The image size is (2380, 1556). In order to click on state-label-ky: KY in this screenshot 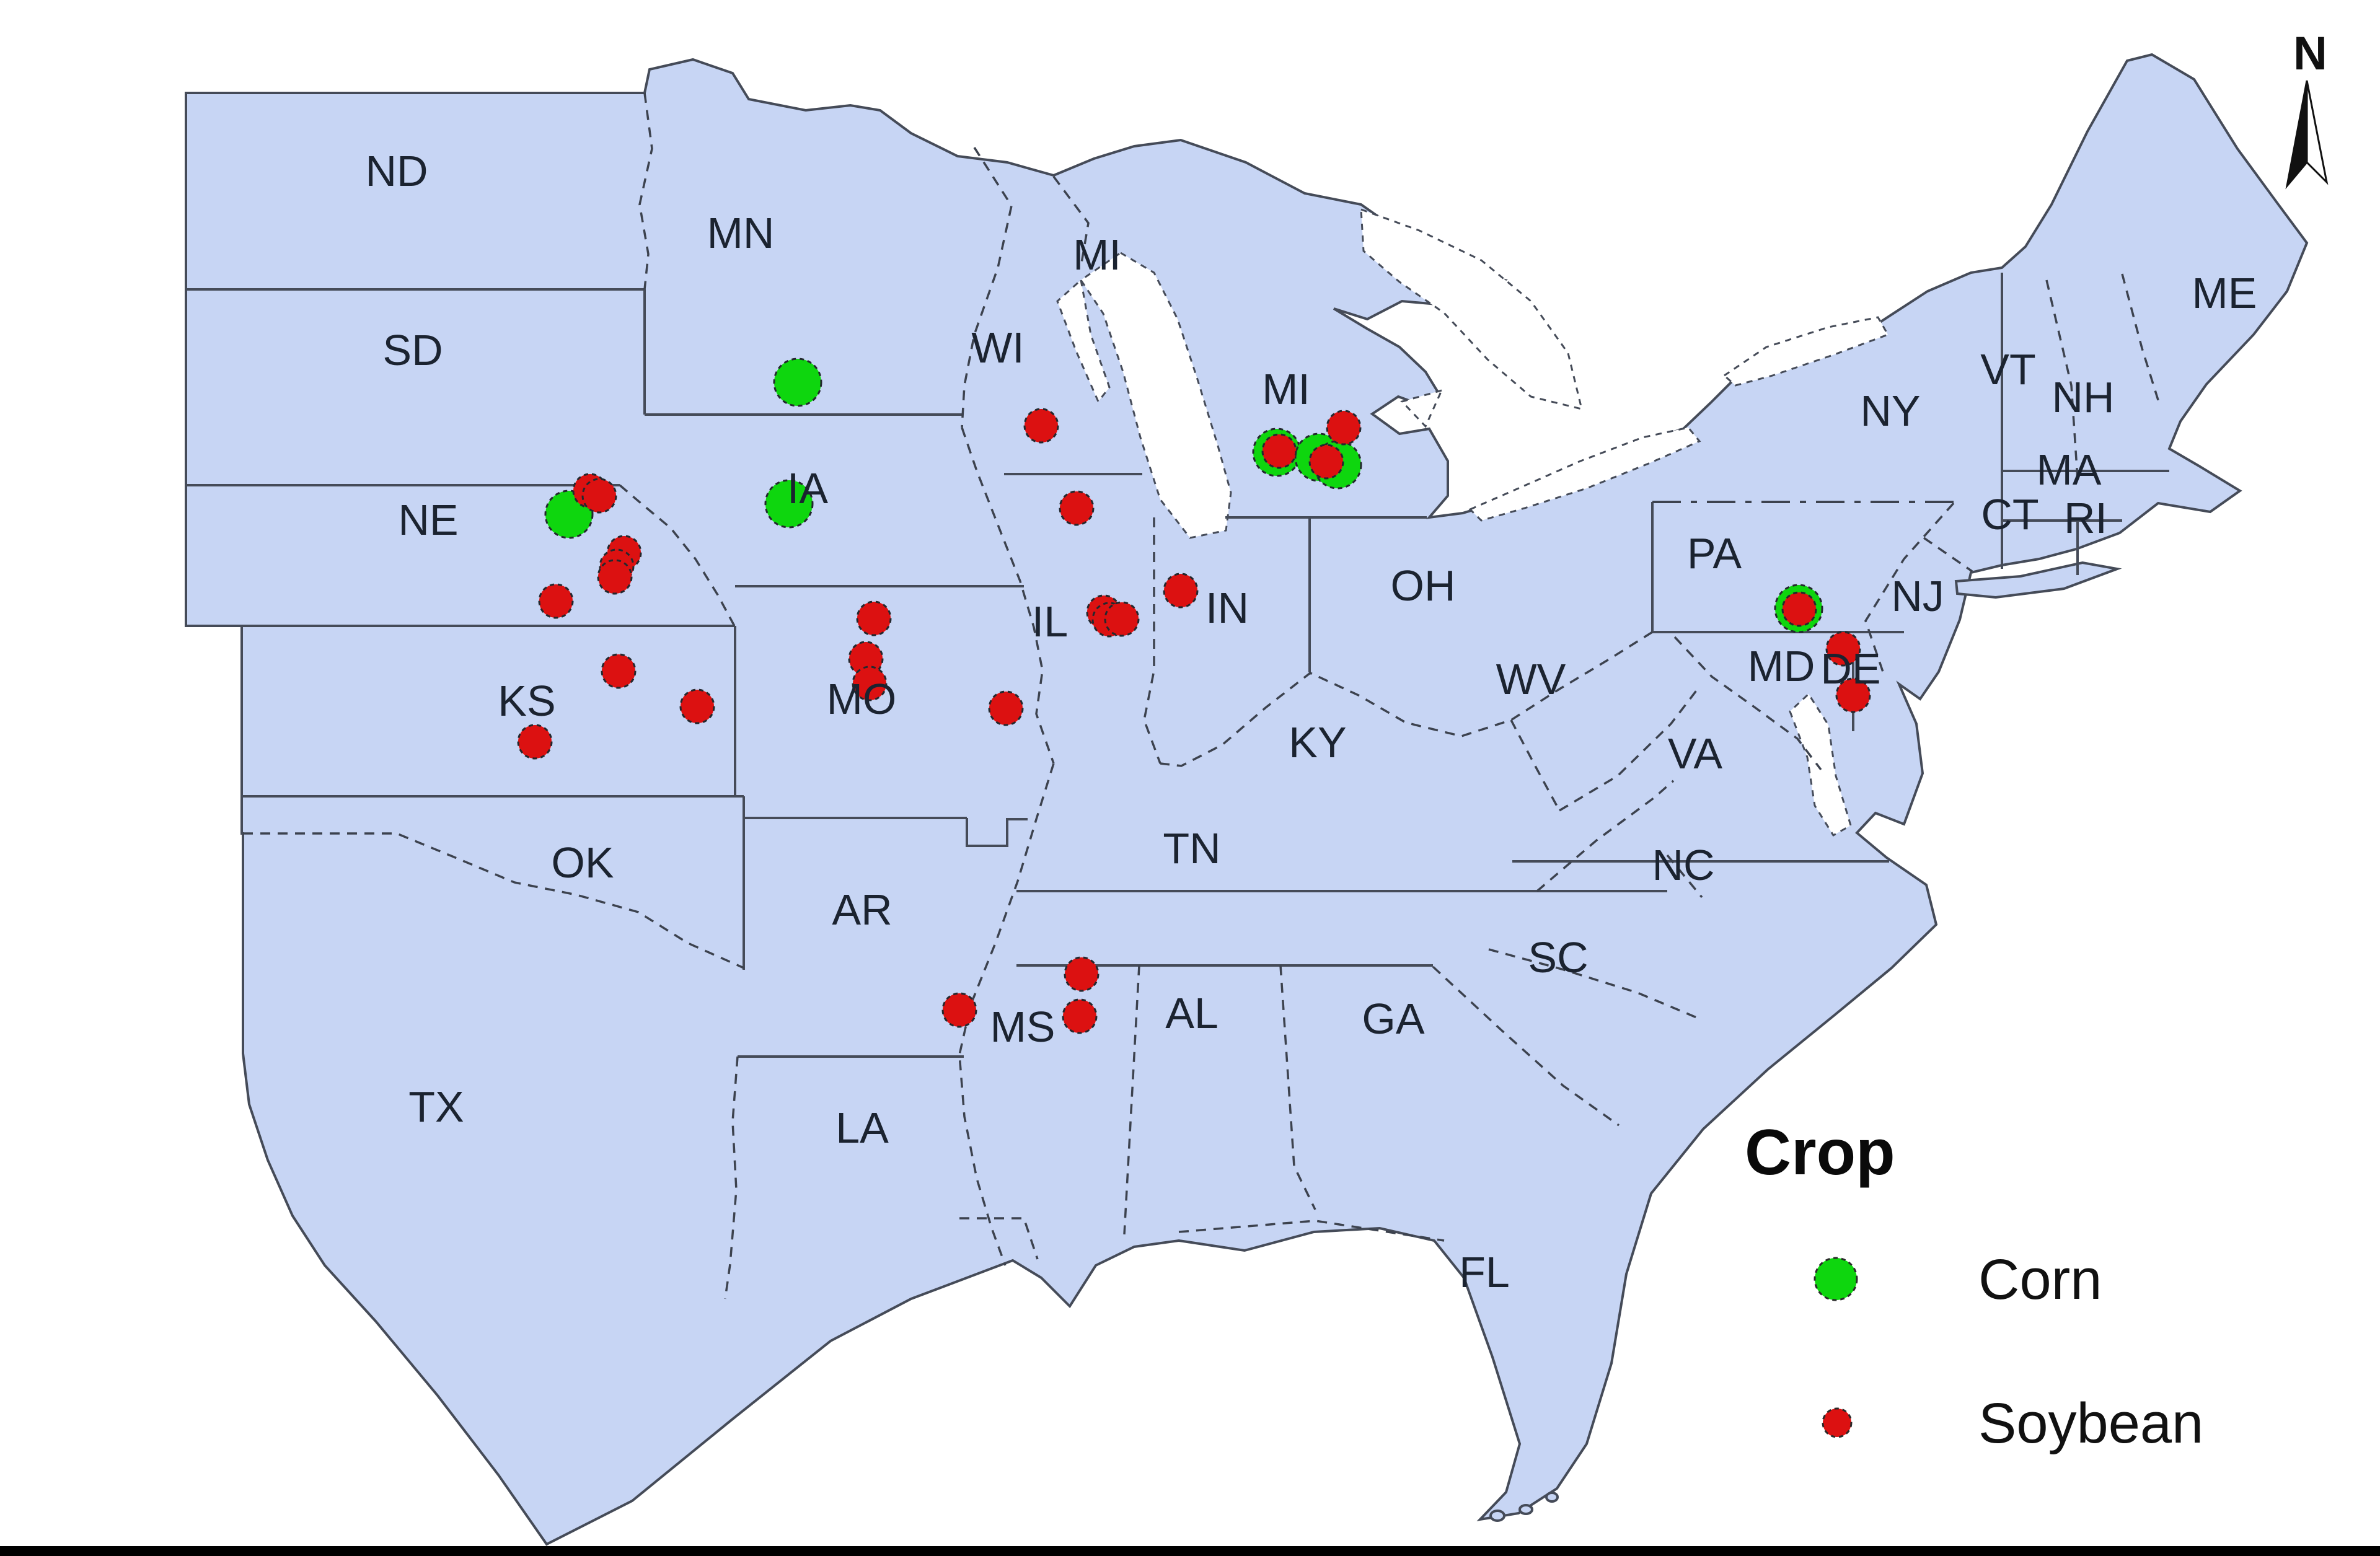, I will do `click(1317, 742)`.